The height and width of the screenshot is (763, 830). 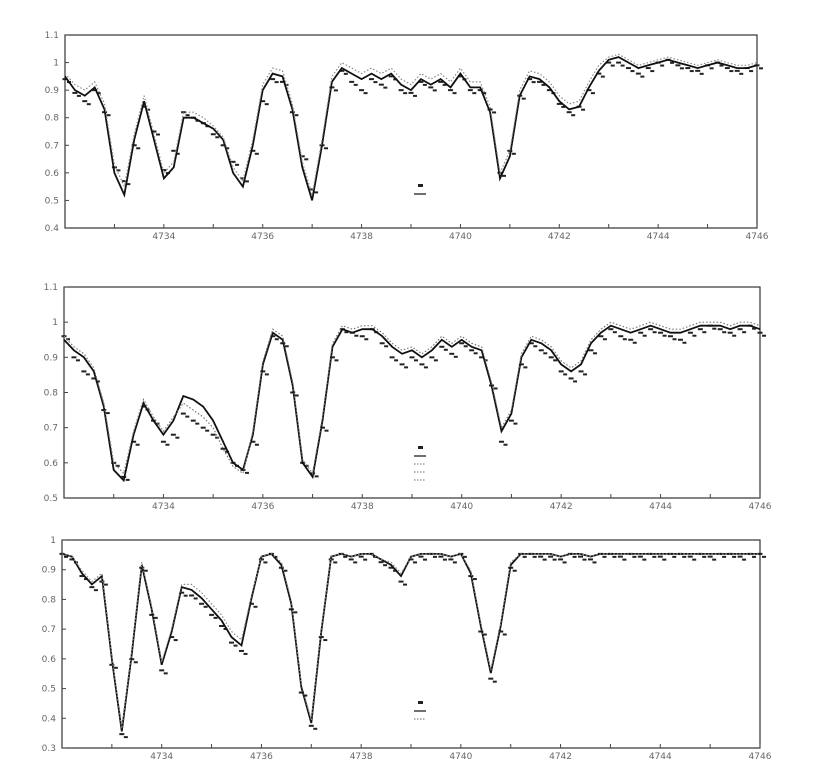 What do you see at coordinates (560, 757) in the screenshot?
I see `x-tick-label: 4742` at bounding box center [560, 757].